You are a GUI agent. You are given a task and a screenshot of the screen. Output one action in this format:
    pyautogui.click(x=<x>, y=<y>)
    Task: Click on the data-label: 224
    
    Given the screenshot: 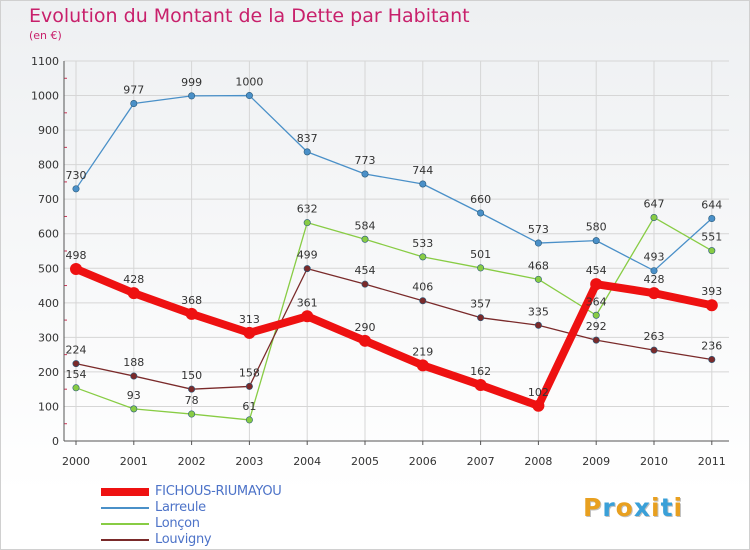 What is the action you would take?
    pyautogui.click(x=76, y=350)
    